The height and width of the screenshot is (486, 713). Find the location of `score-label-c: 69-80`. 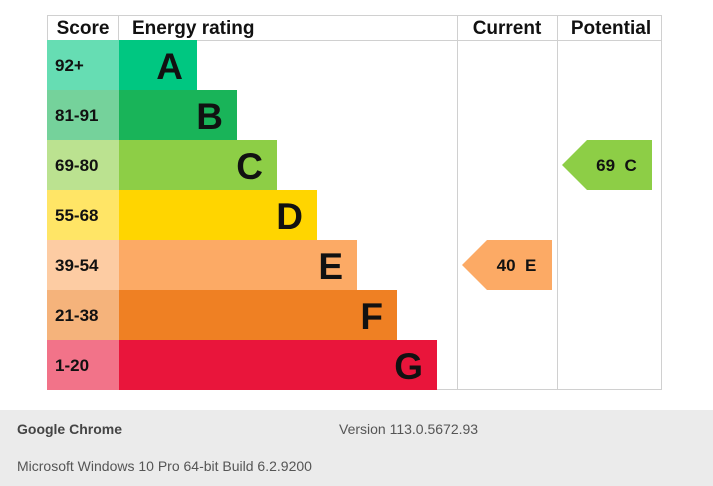

score-label-c: 69-80 is located at coordinates (76, 165).